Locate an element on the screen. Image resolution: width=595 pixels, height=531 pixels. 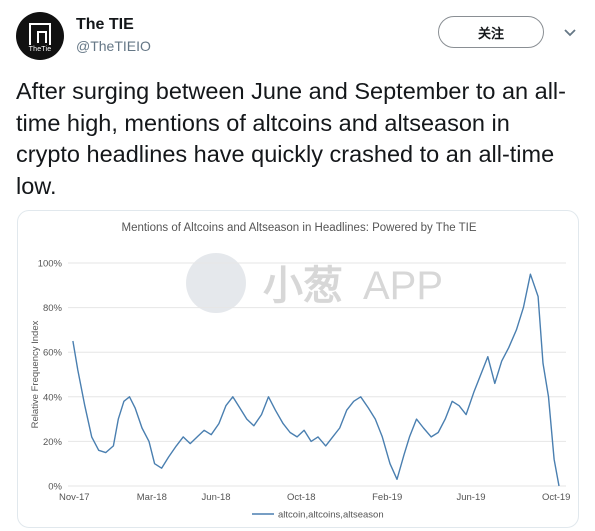
avatar: TheTie is located at coordinates (40, 36).